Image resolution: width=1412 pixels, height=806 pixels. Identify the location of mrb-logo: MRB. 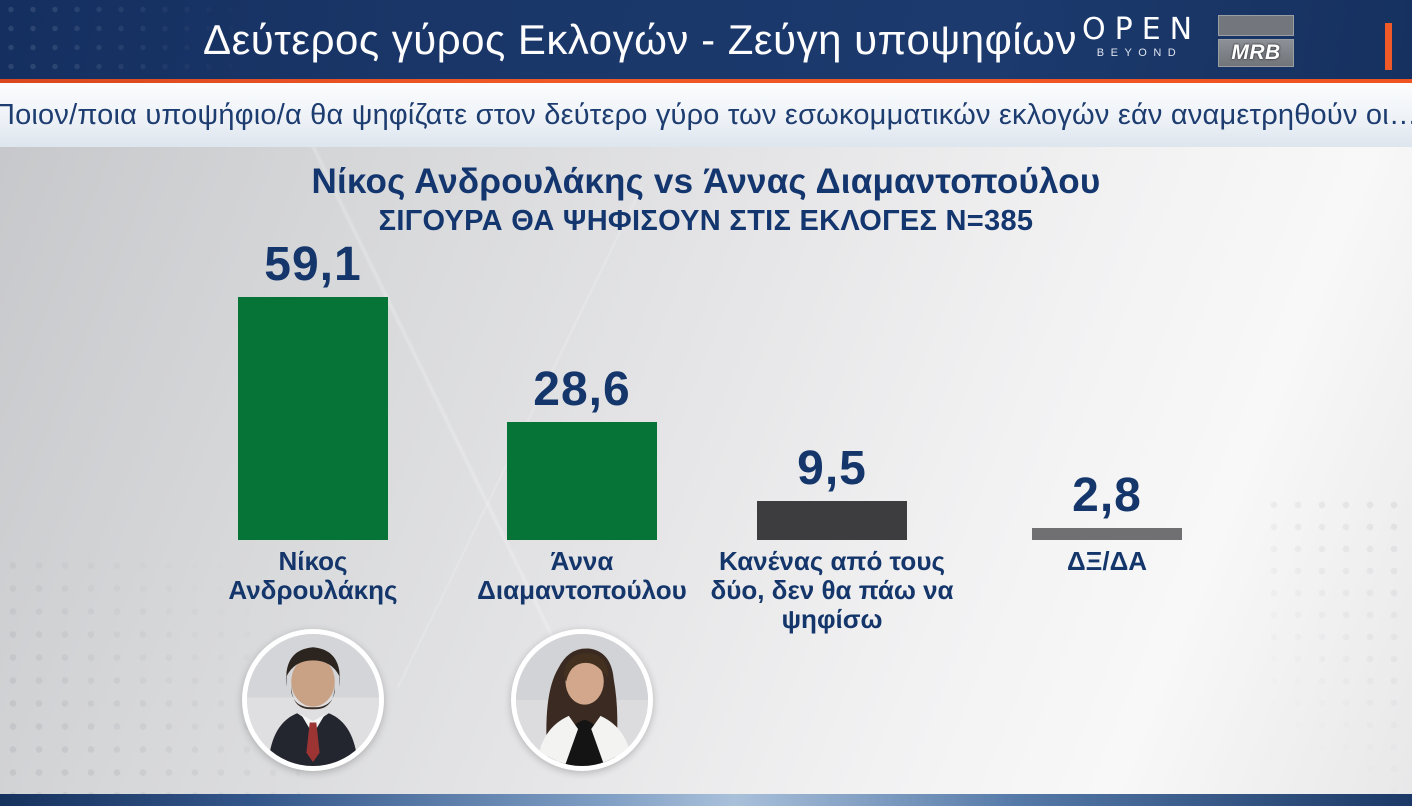
(1256, 41).